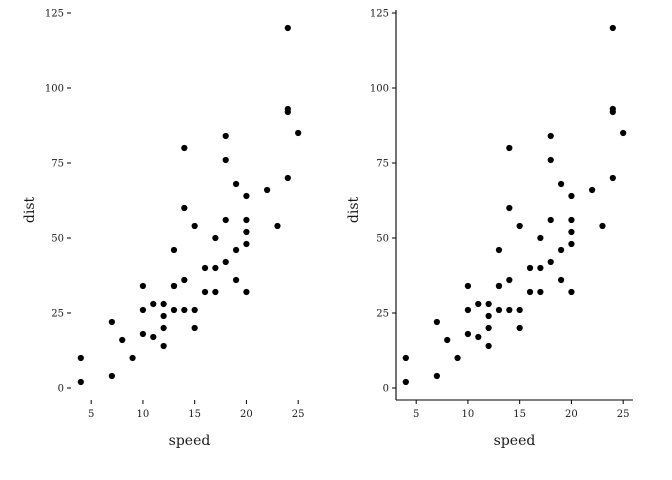  I want to click on left-x-tick-label: 5, so click(91, 414).